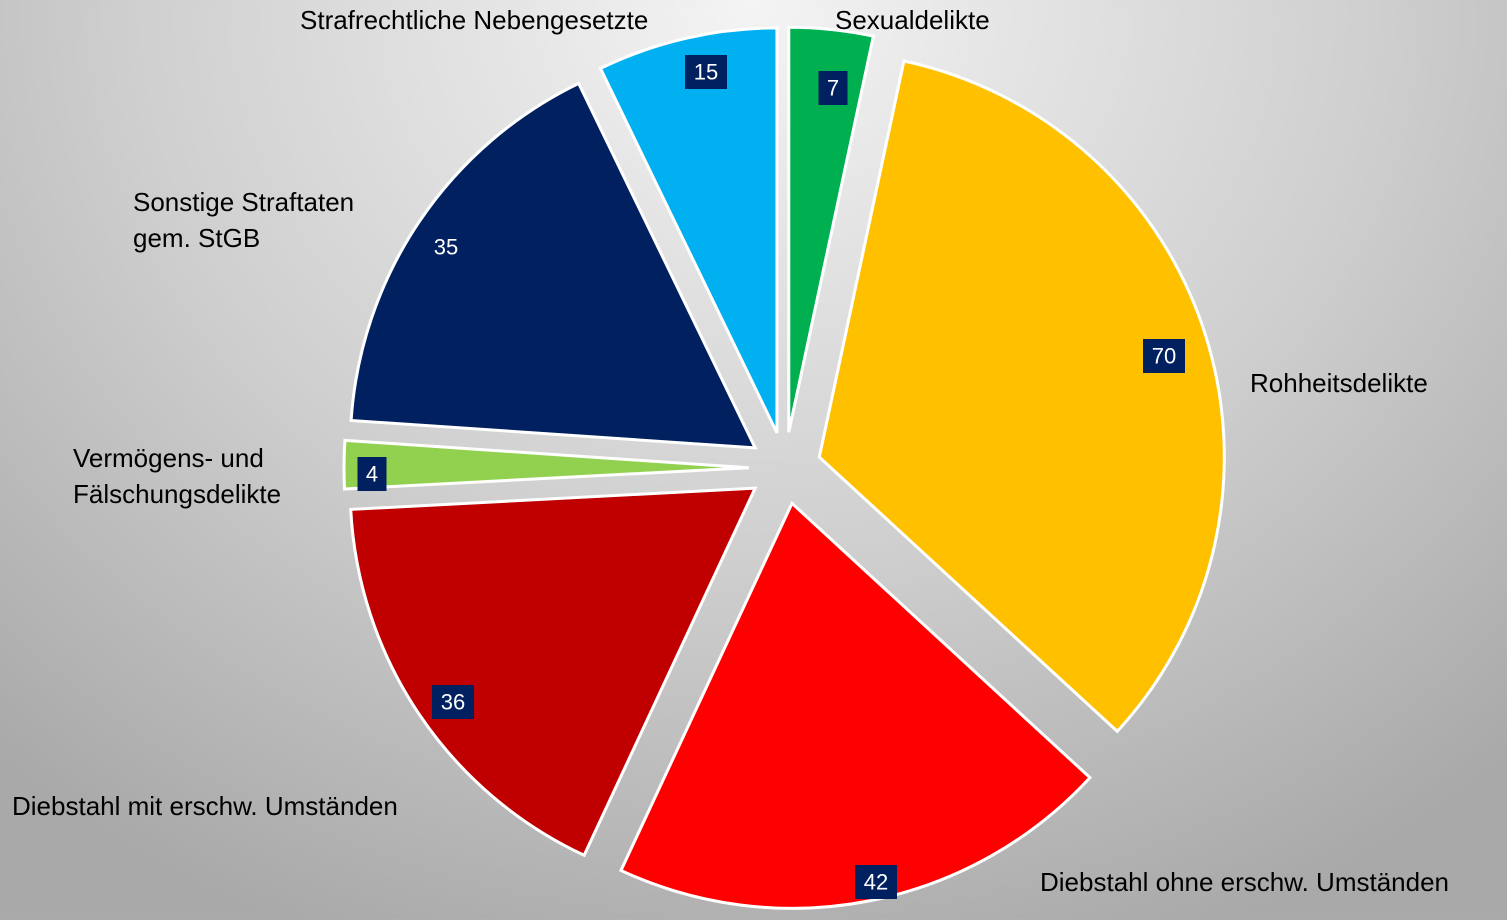 Image resolution: width=1507 pixels, height=920 pixels. What do you see at coordinates (177, 476) in the screenshot?
I see `category-label: Vermögens- und Fälschungsdelikte` at bounding box center [177, 476].